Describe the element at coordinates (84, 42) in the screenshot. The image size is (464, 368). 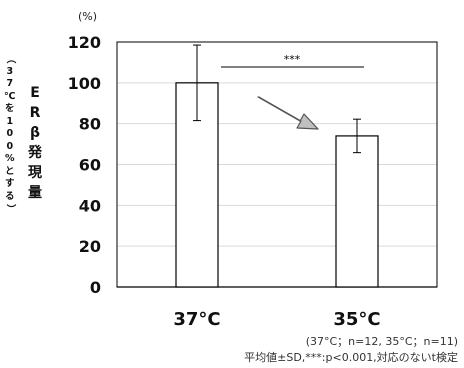
I see `y-tick-label: 120` at that location.